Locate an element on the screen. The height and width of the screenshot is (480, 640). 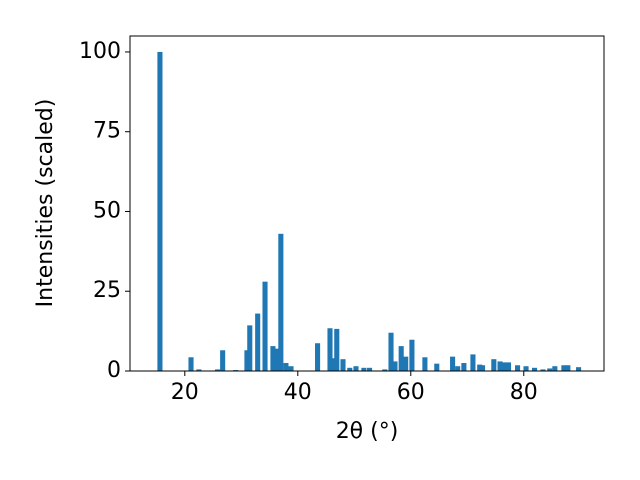
x-tick-label: 60 is located at coordinates (411, 392).